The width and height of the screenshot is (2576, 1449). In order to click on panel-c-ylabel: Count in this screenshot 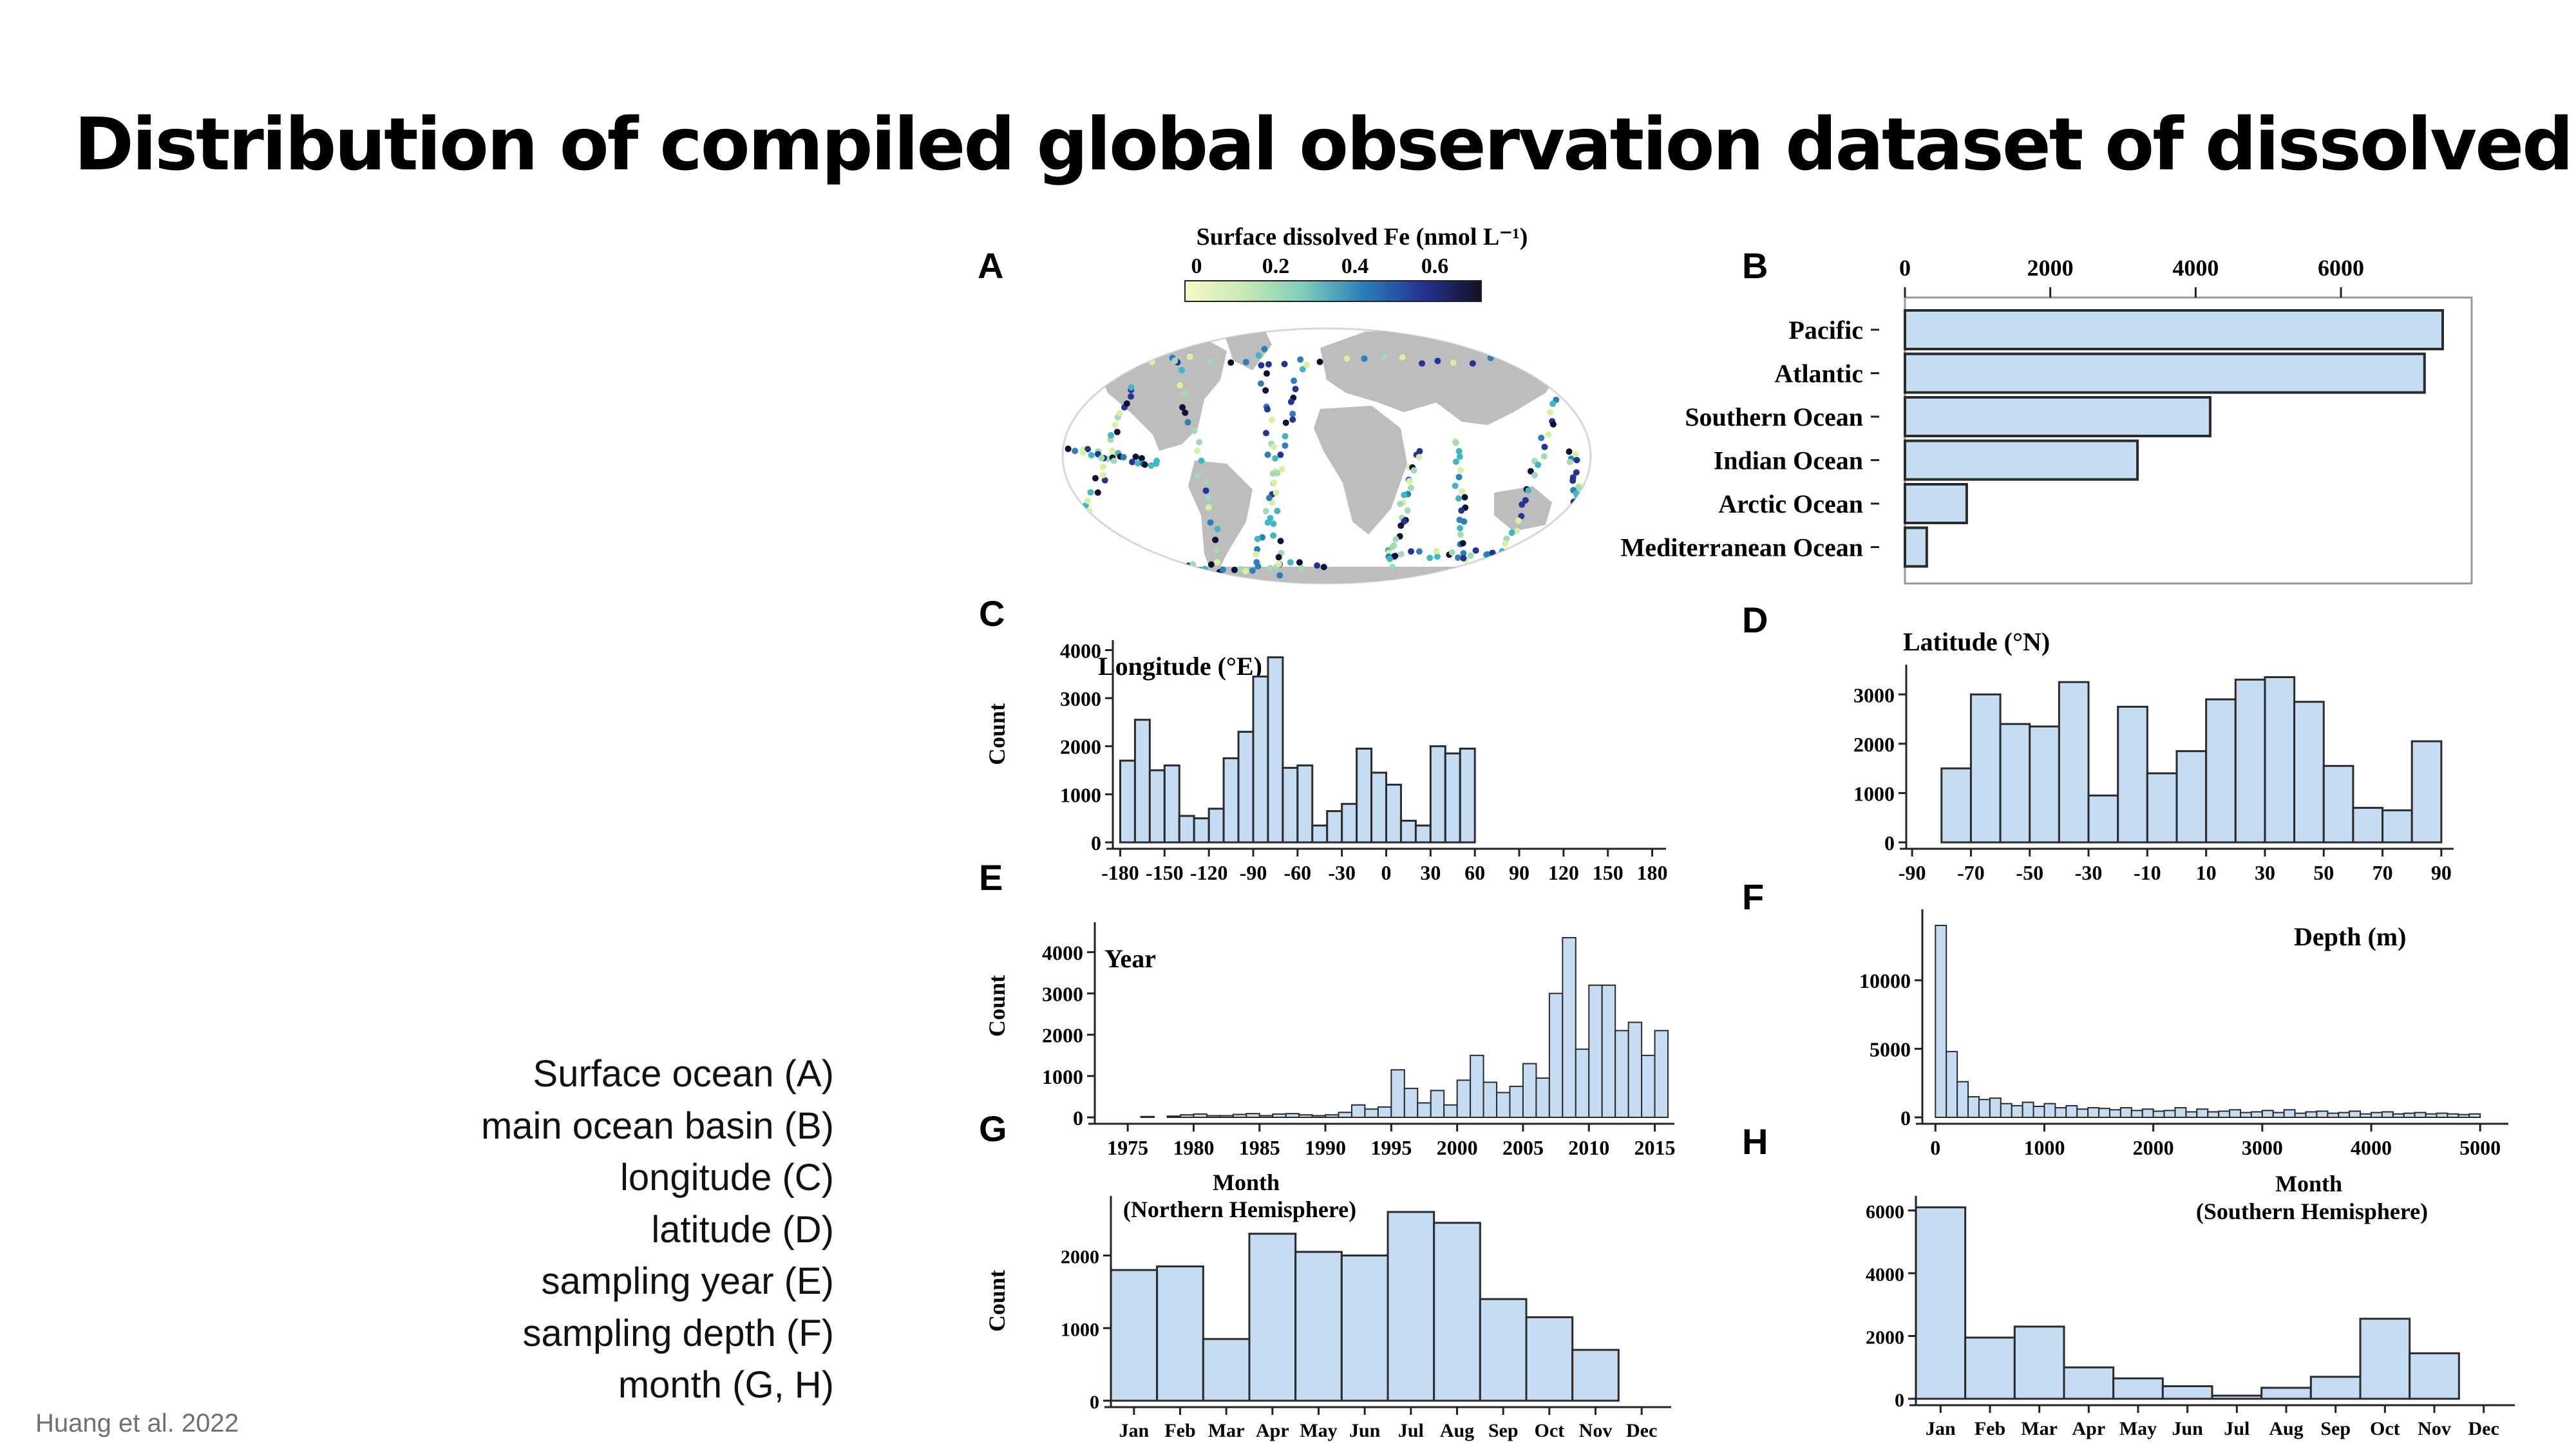, I will do `click(997, 734)`.